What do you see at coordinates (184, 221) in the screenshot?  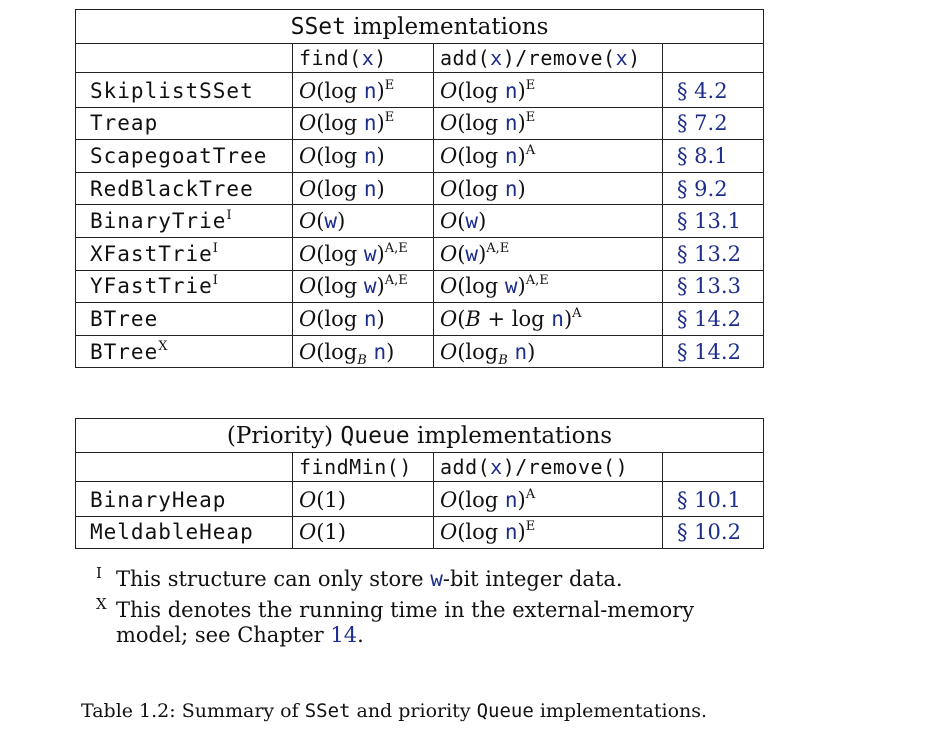 I see `structure-name: BinaryTrieI` at bounding box center [184, 221].